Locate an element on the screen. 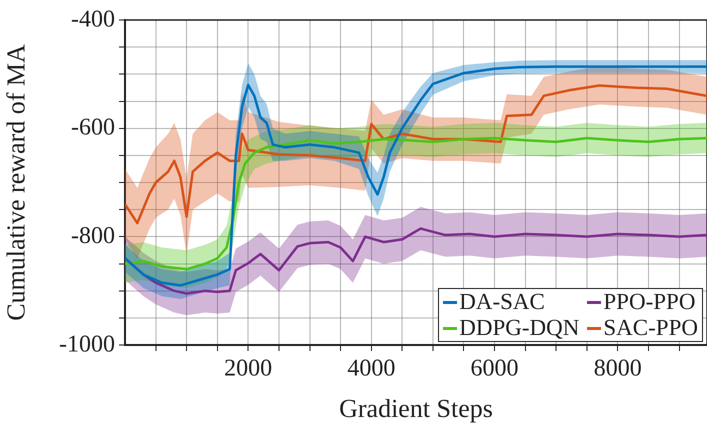 The height and width of the screenshot is (428, 707). x-tick-label: 4000 is located at coordinates (371, 369).